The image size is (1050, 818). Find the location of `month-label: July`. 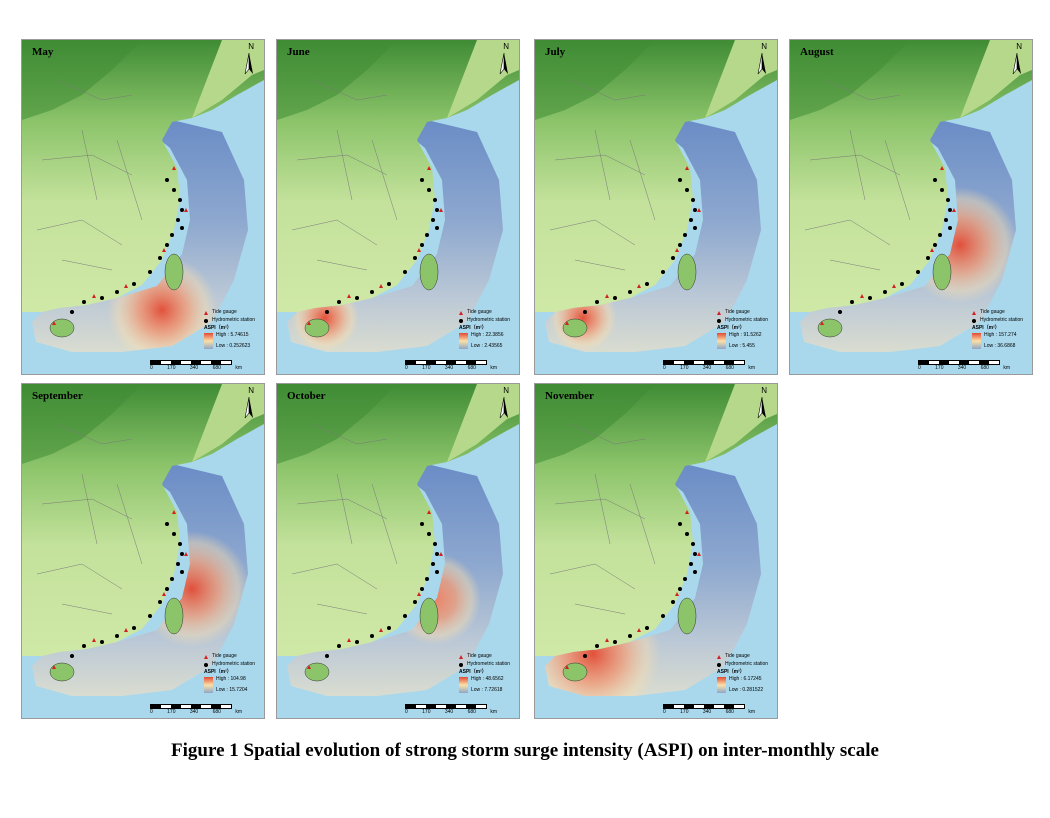

month-label: July is located at coordinates (555, 52).